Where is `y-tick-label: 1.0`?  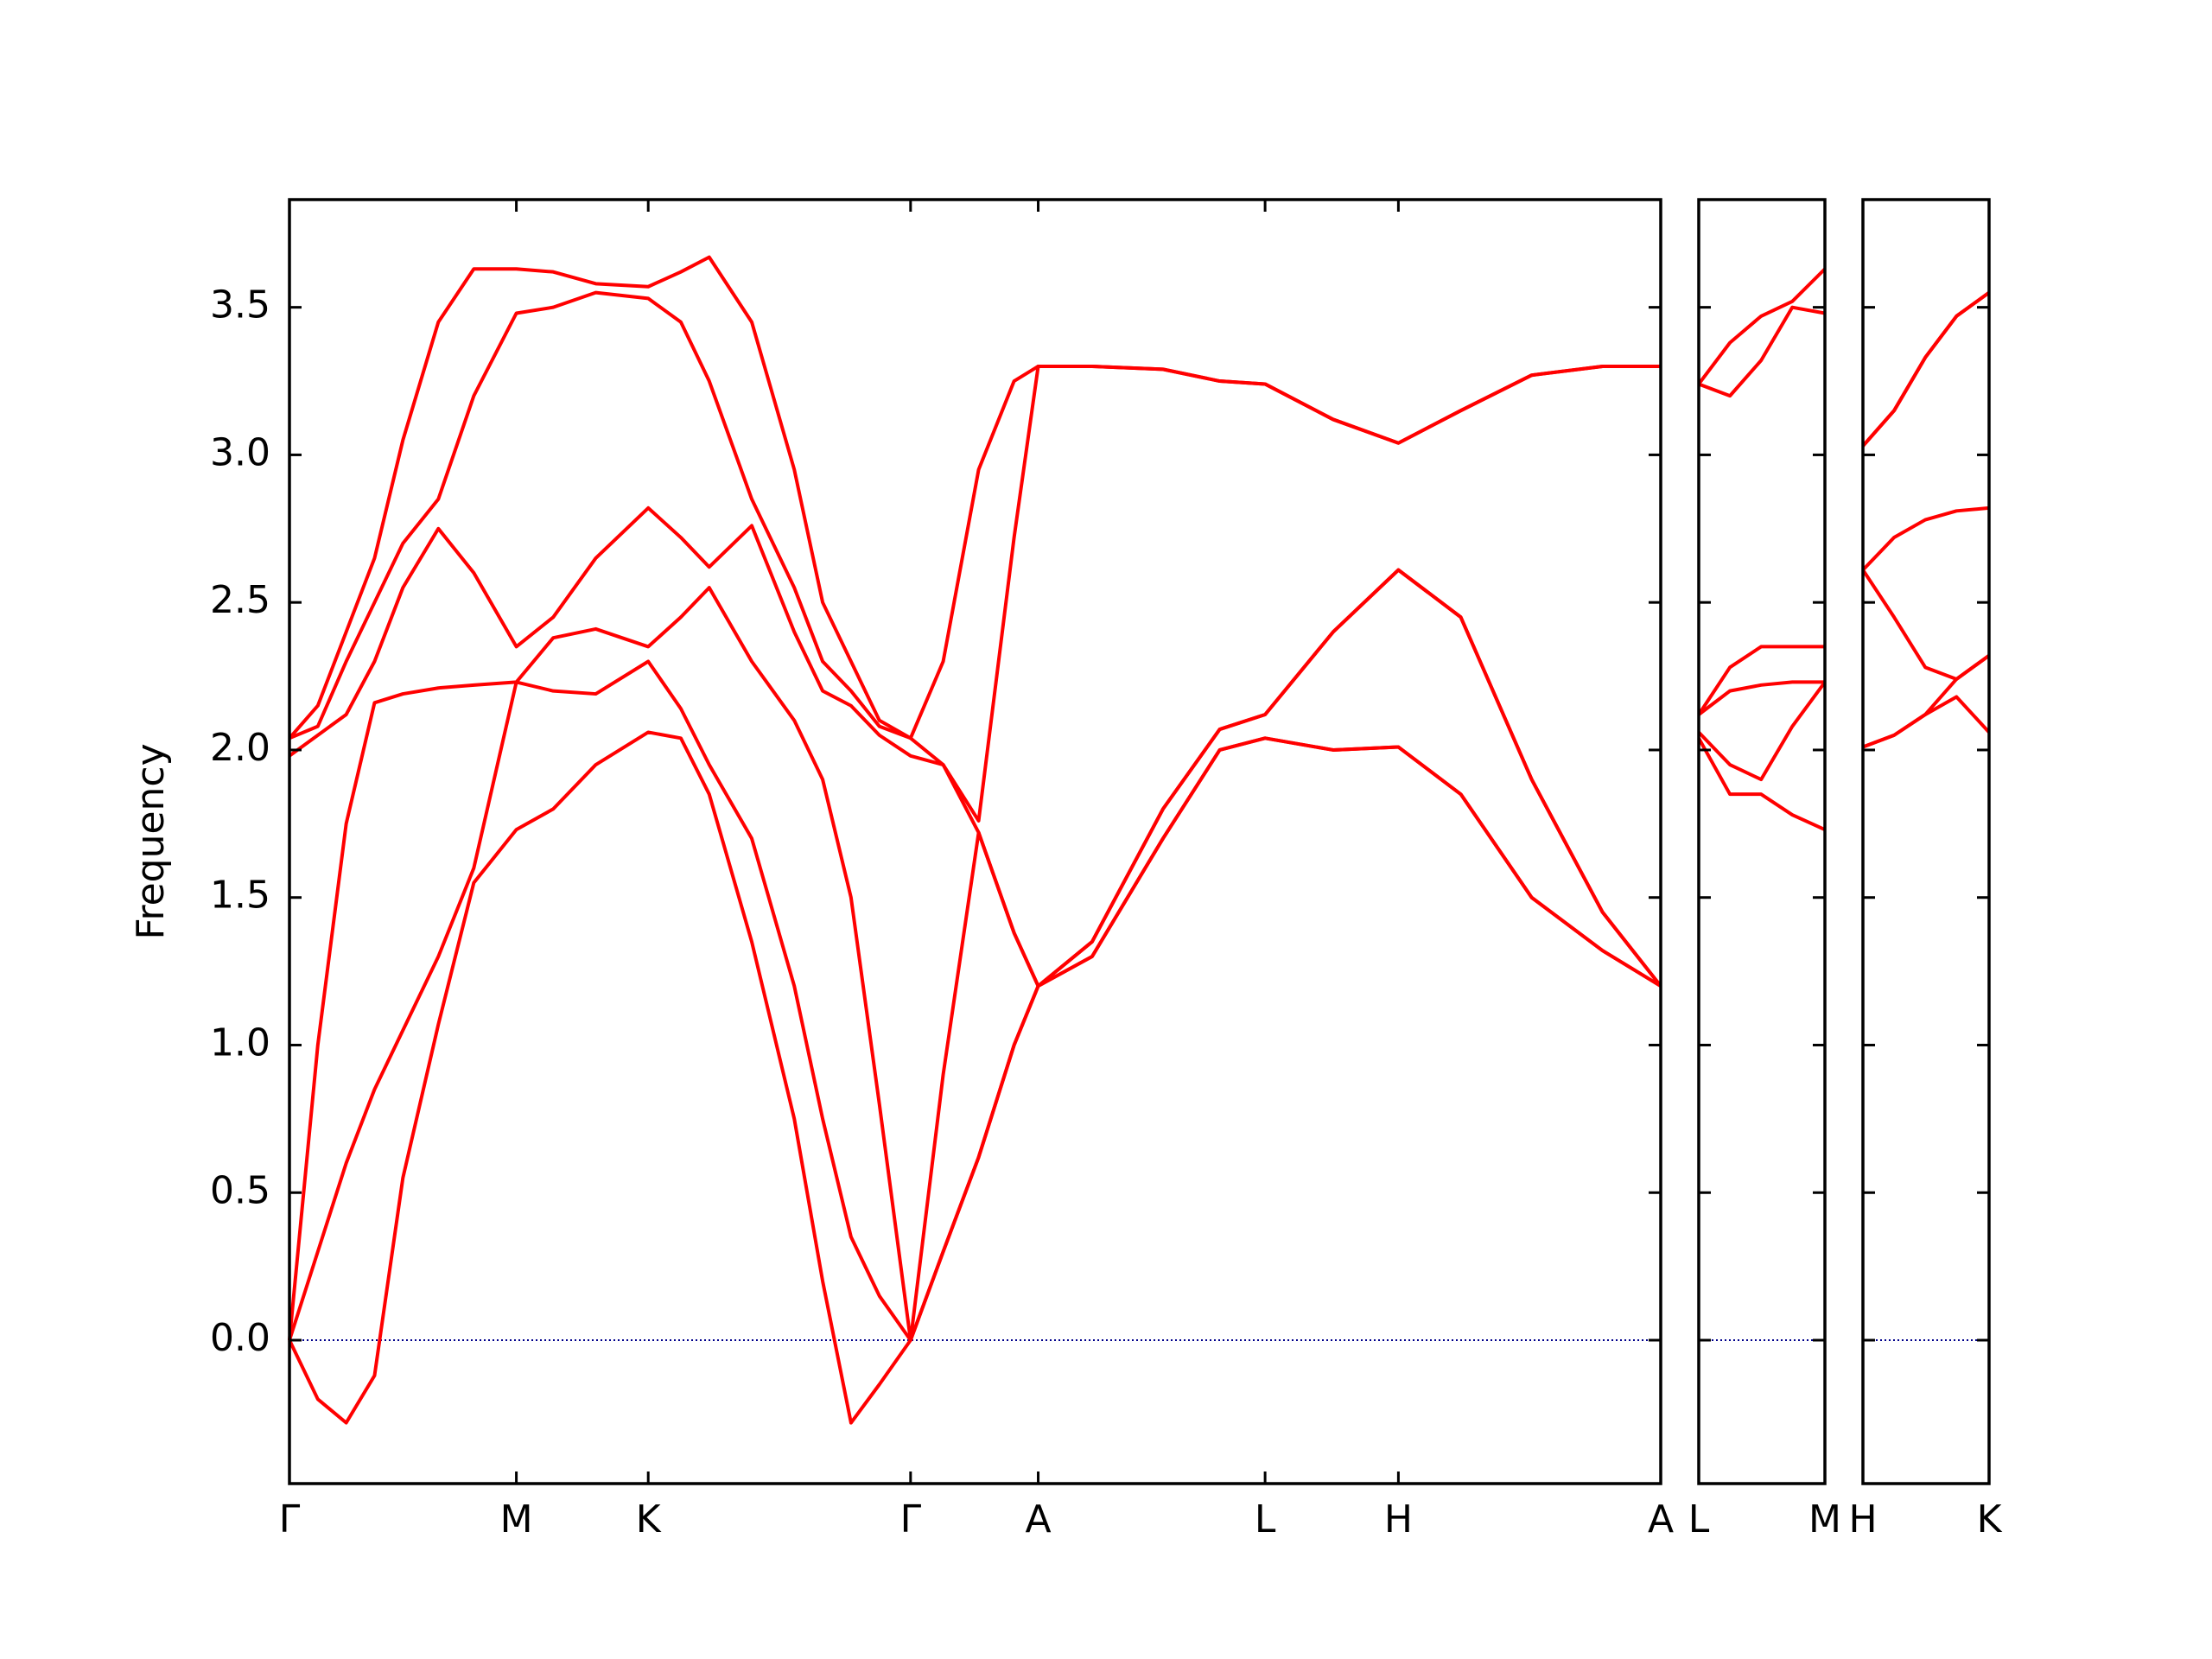
y-tick-label: 1.0 is located at coordinates (240, 1042).